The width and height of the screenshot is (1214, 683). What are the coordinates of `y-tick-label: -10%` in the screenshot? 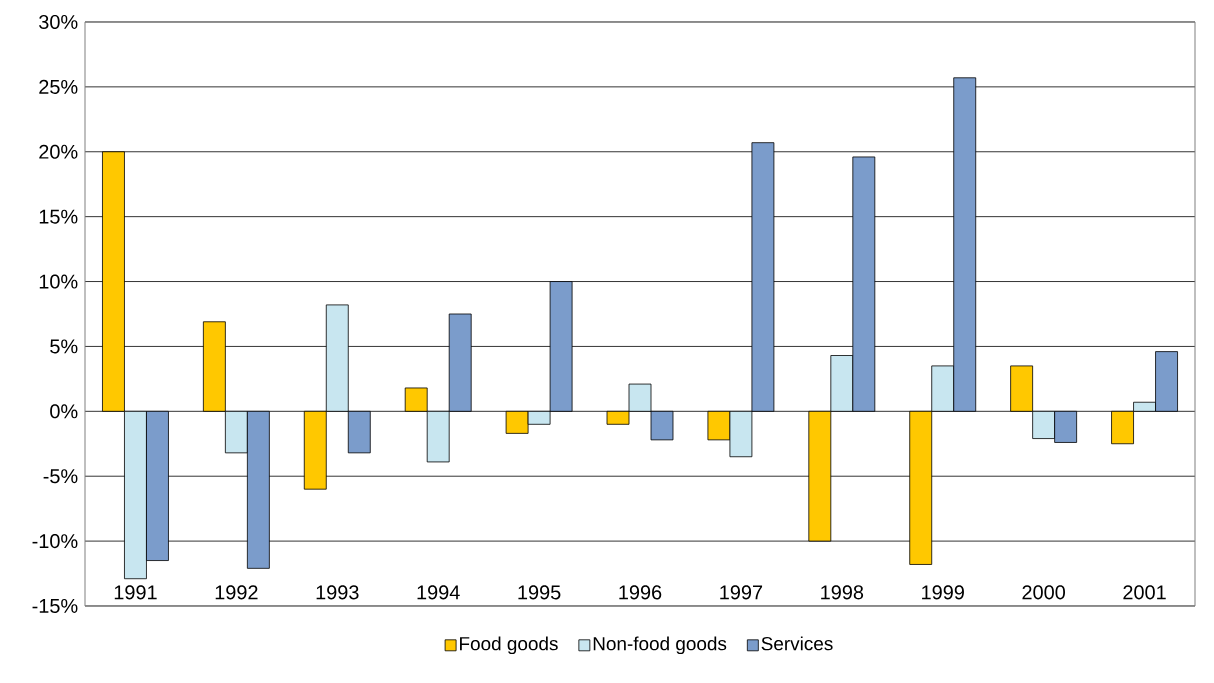 It's located at (55, 541).